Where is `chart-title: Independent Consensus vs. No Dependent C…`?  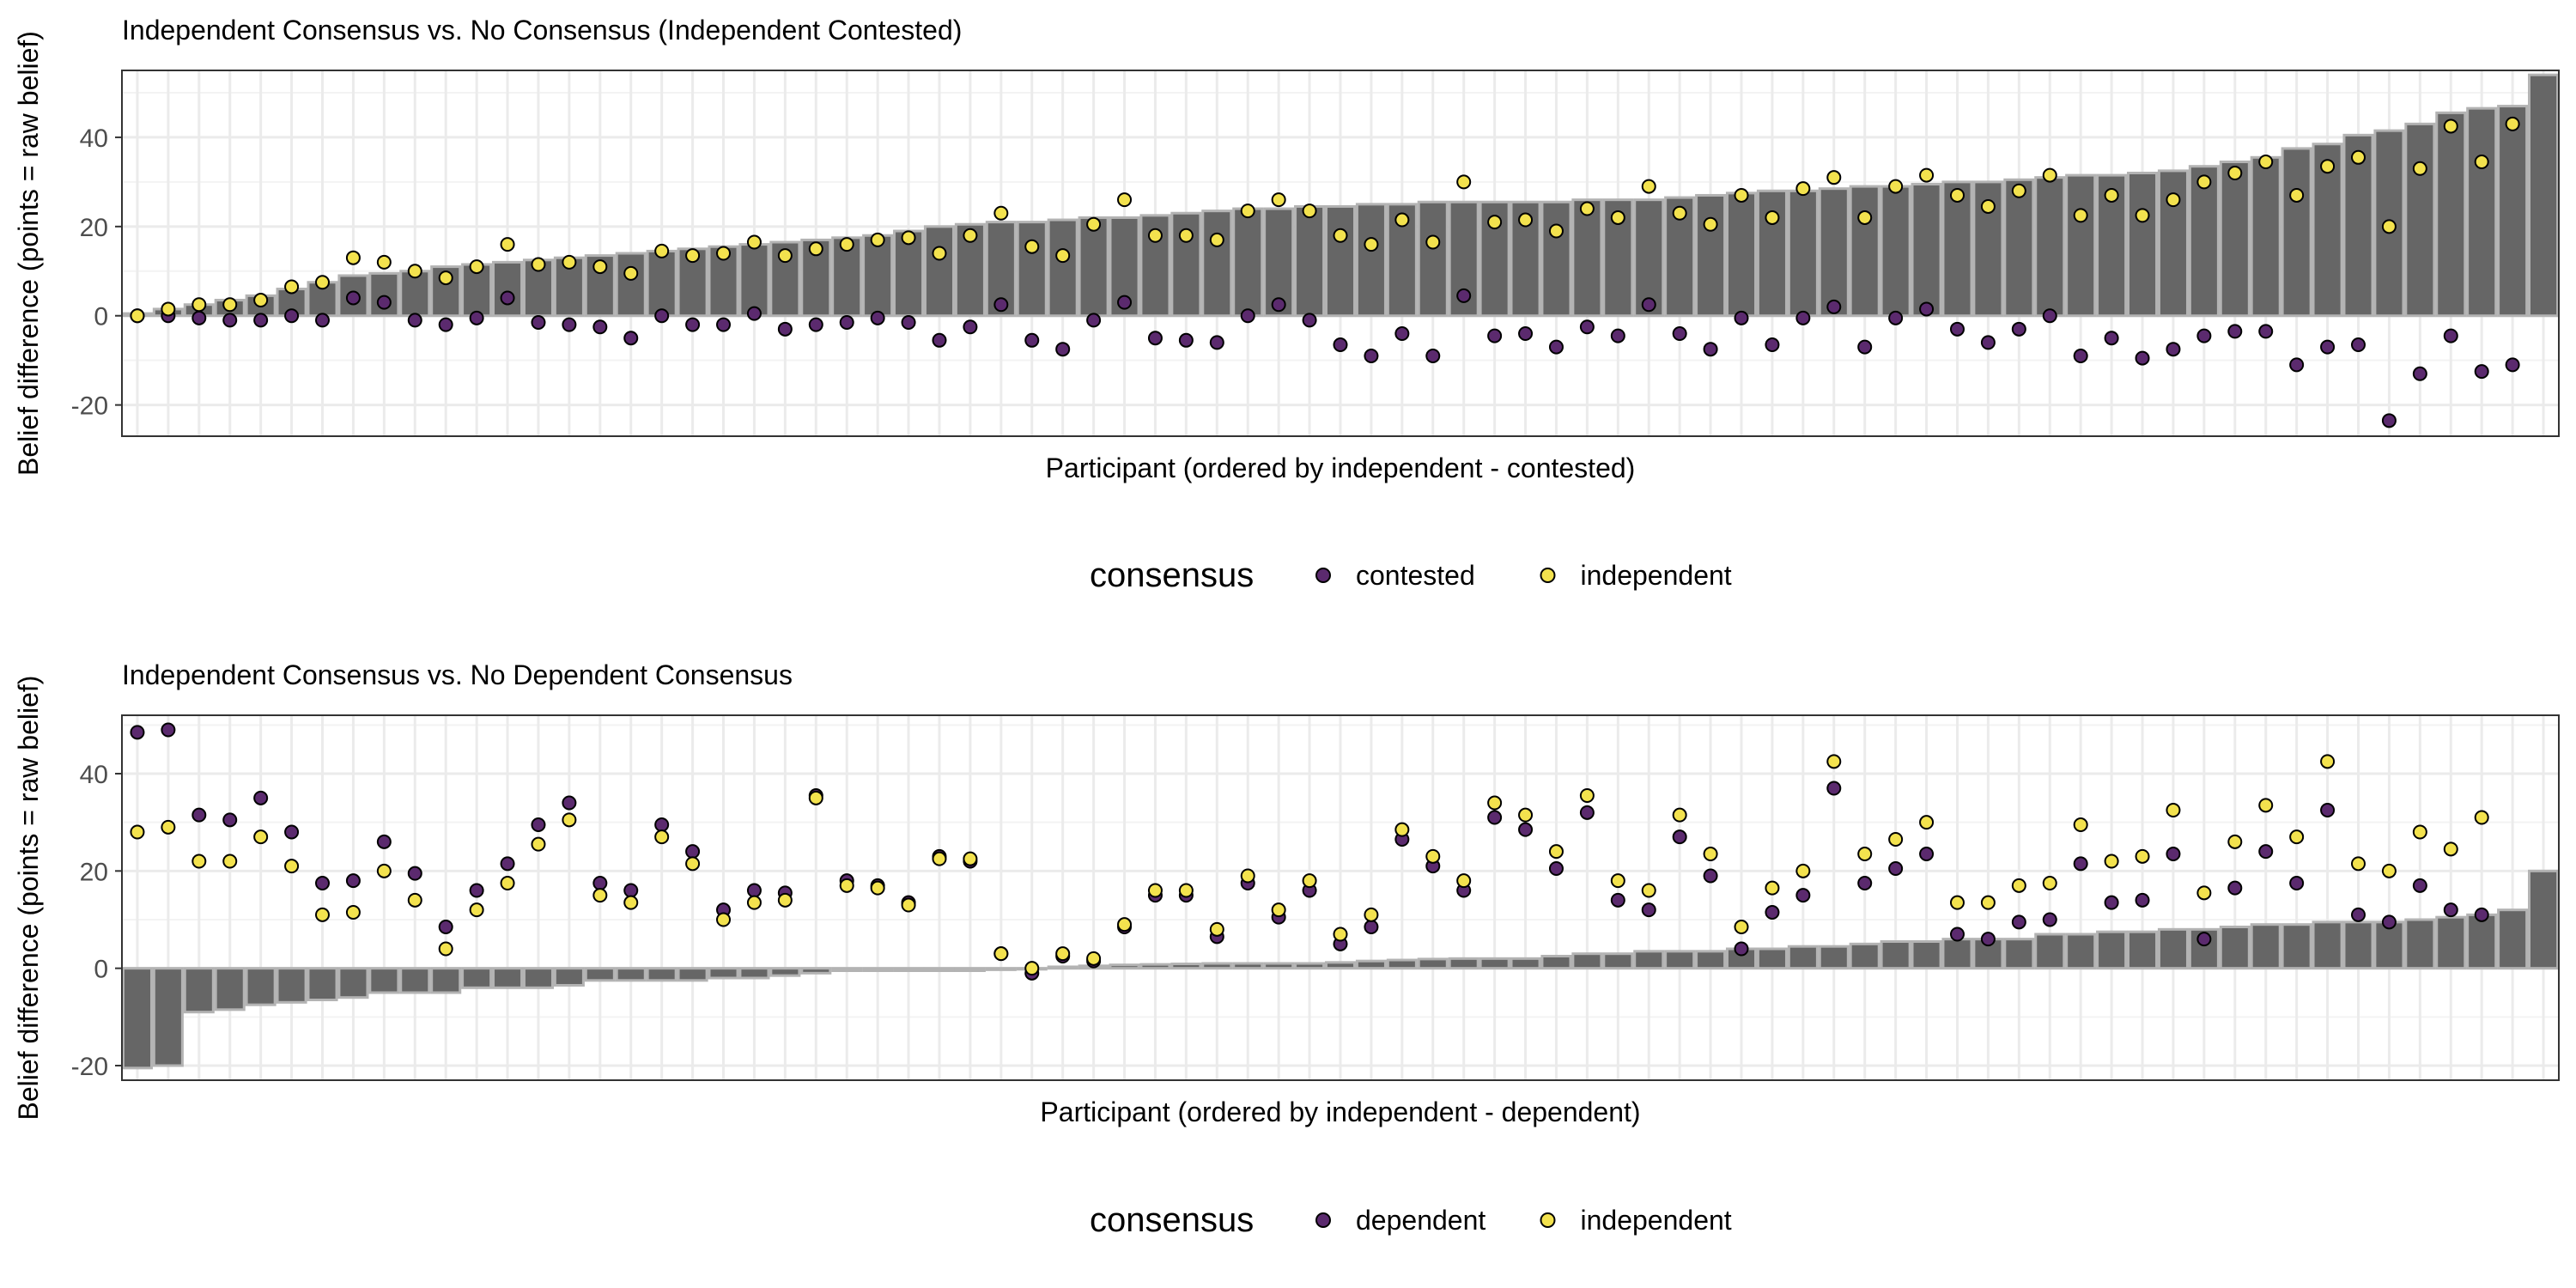
chart-title: Independent Consensus vs. No Dependent C… is located at coordinates (457, 674).